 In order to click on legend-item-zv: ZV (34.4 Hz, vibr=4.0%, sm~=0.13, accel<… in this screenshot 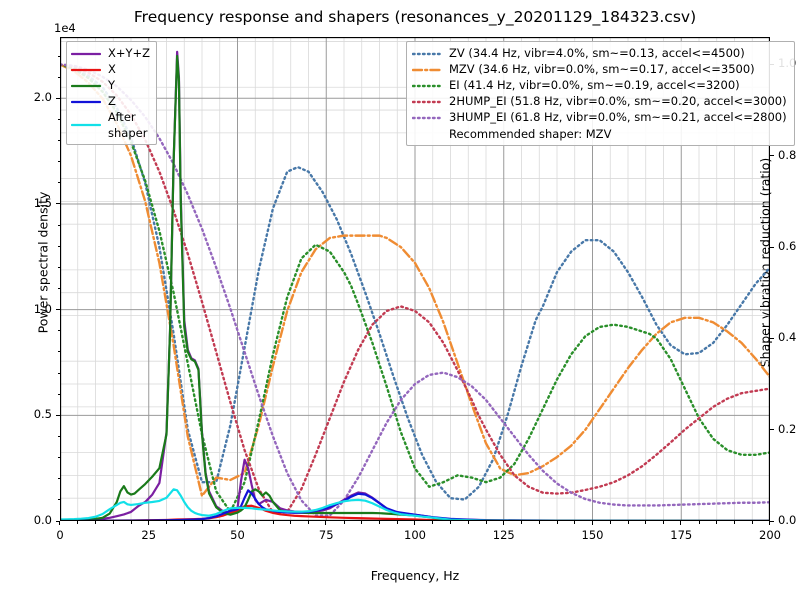, I will do `click(599, 53)`.